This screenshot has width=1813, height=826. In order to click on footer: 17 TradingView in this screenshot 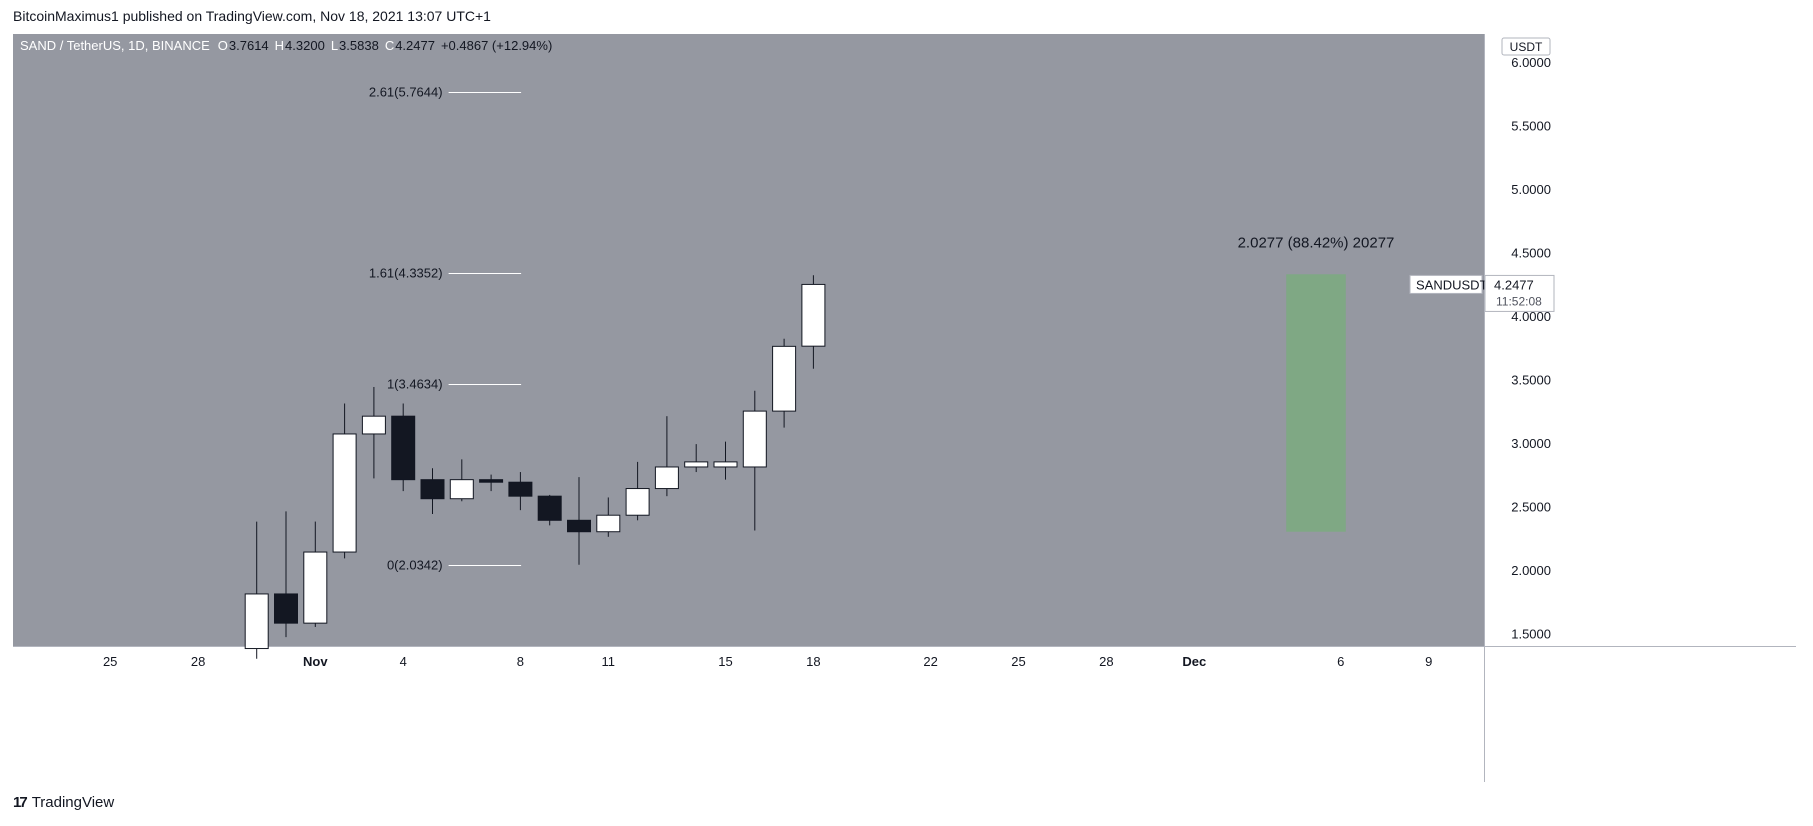, I will do `click(63, 802)`.